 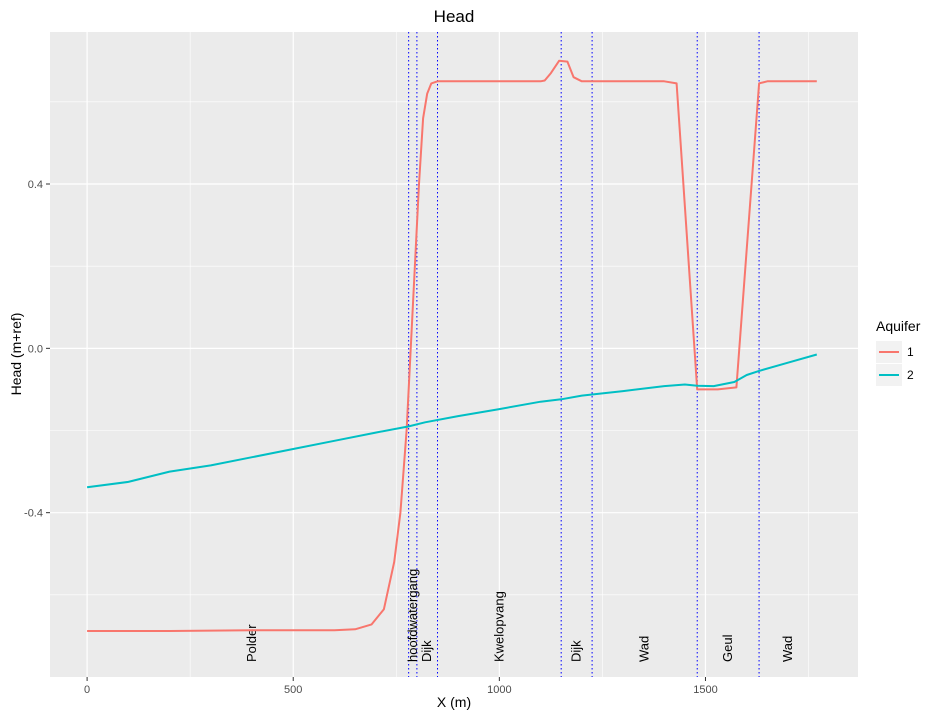 What do you see at coordinates (251, 643) in the screenshot?
I see `zone-label: Polder` at bounding box center [251, 643].